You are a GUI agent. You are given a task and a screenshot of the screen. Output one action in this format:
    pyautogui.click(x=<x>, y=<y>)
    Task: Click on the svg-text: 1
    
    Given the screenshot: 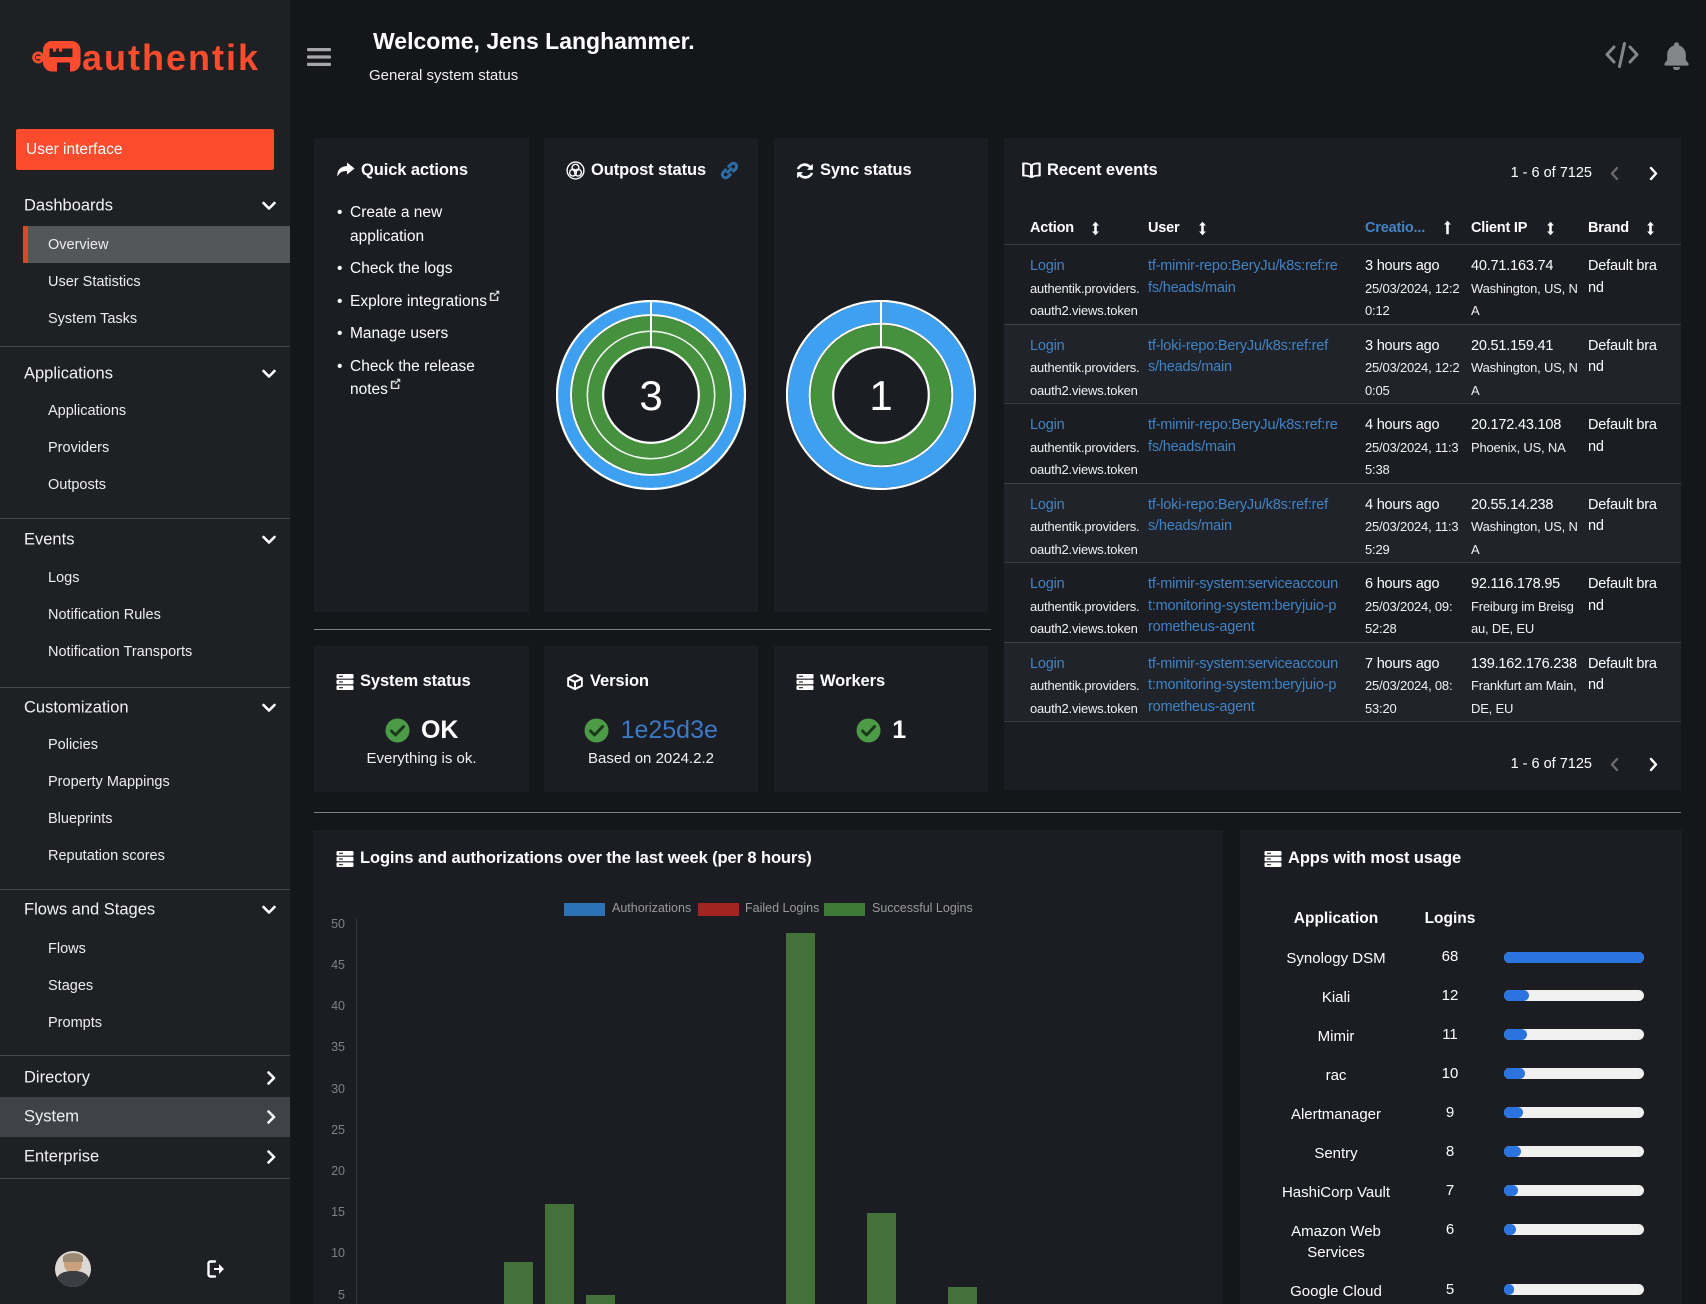 What is the action you would take?
    pyautogui.click(x=880, y=395)
    